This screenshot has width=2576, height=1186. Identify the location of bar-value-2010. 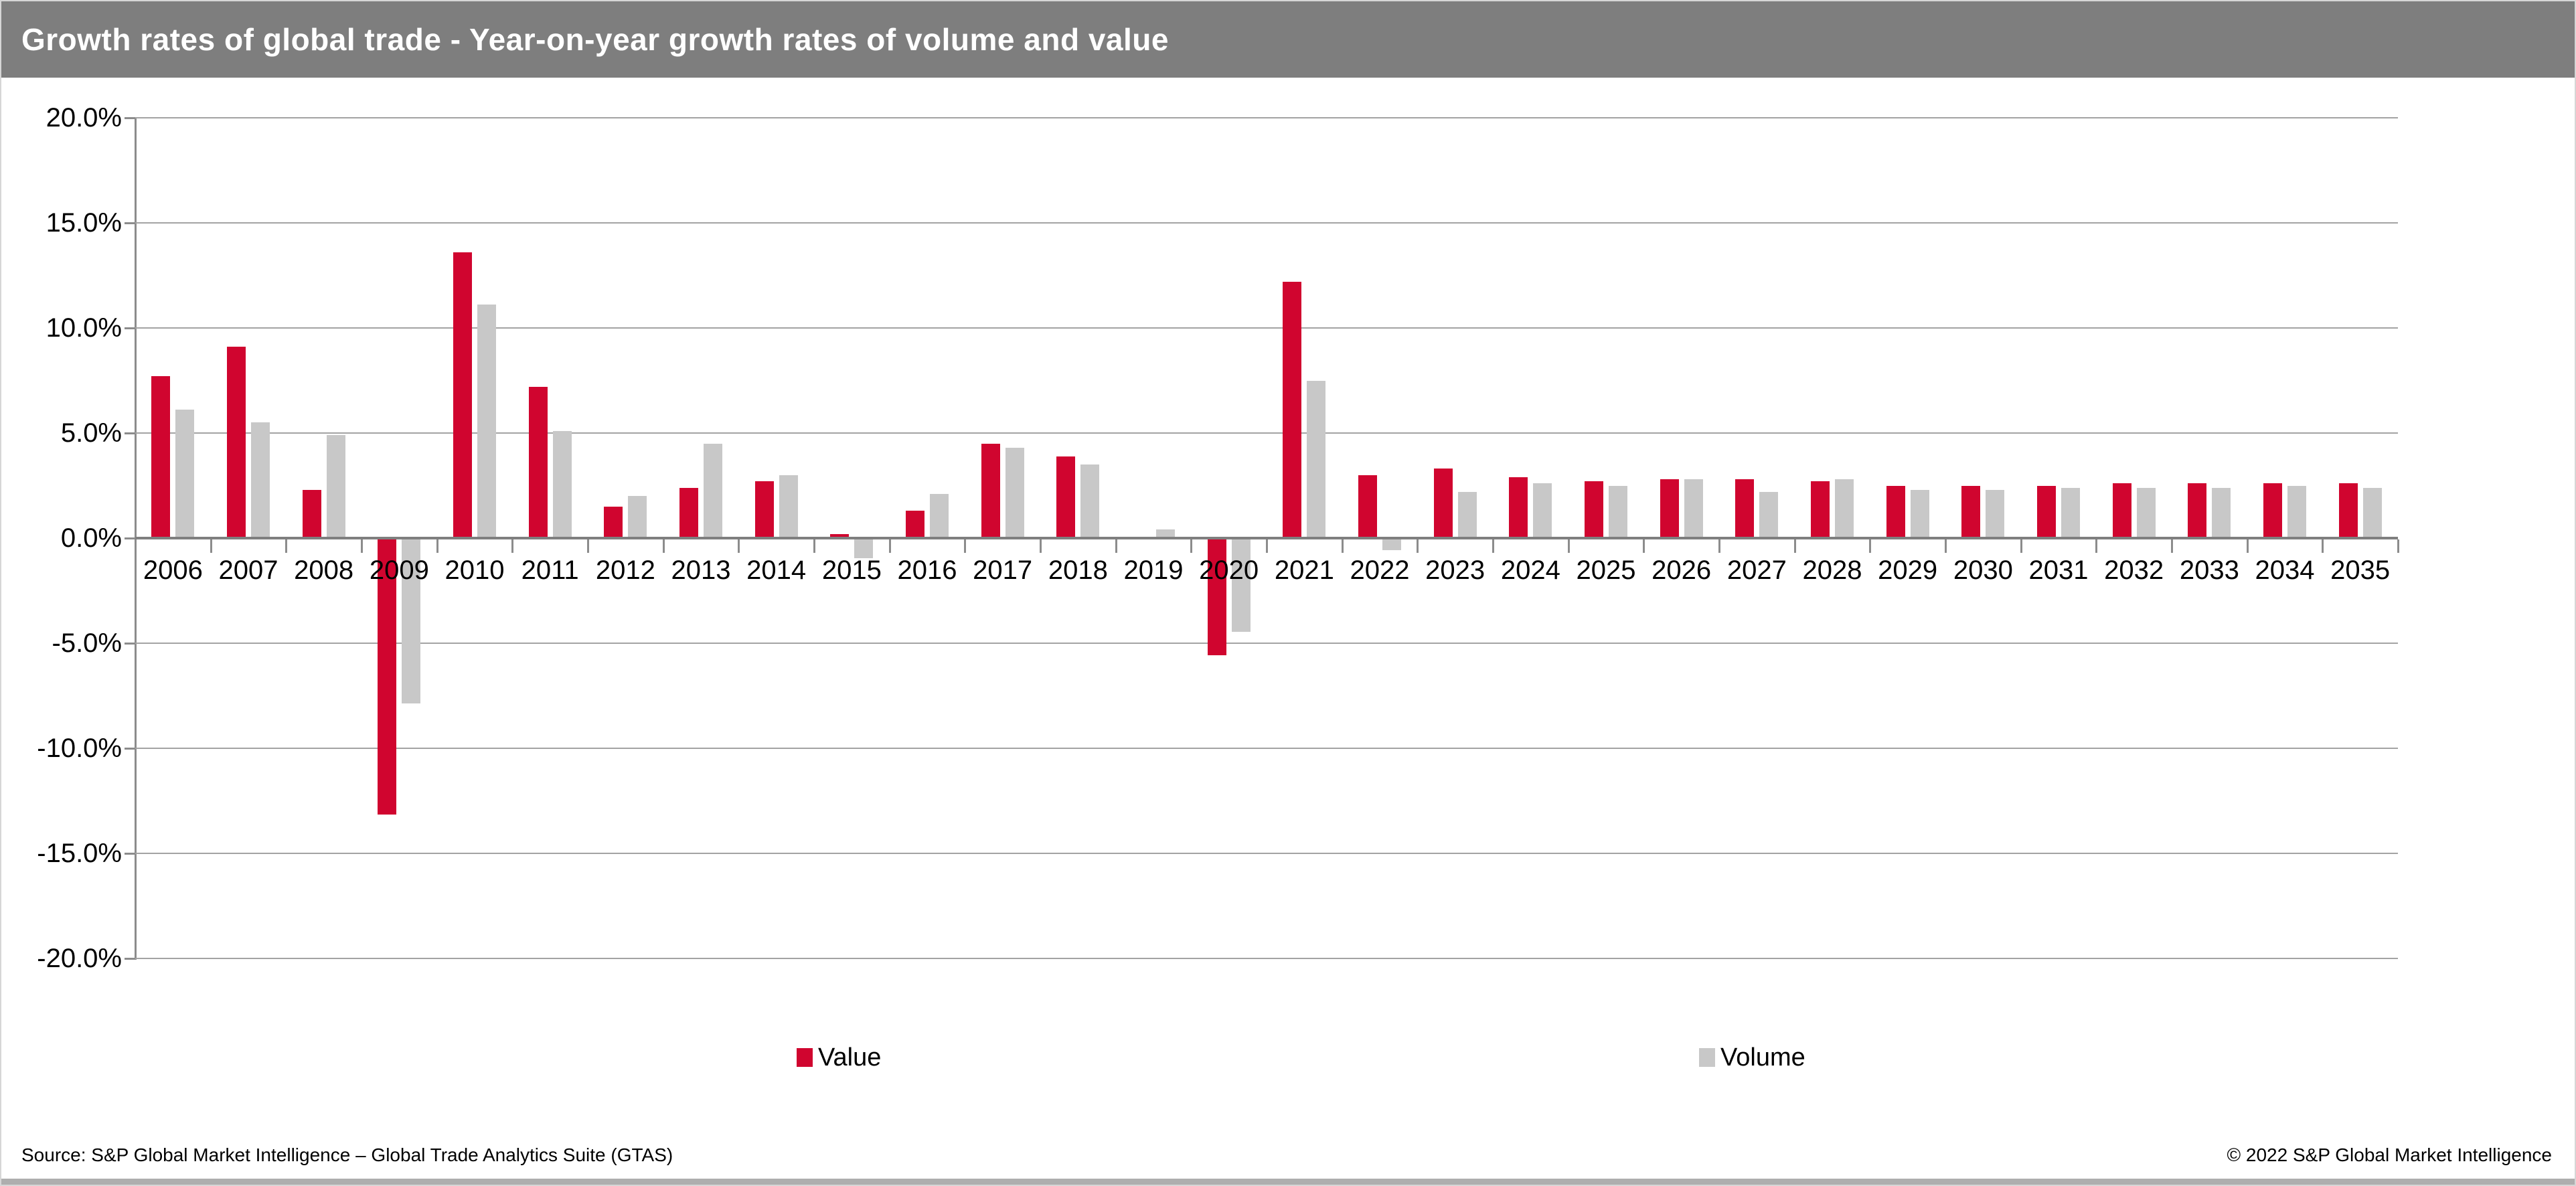
(463, 395).